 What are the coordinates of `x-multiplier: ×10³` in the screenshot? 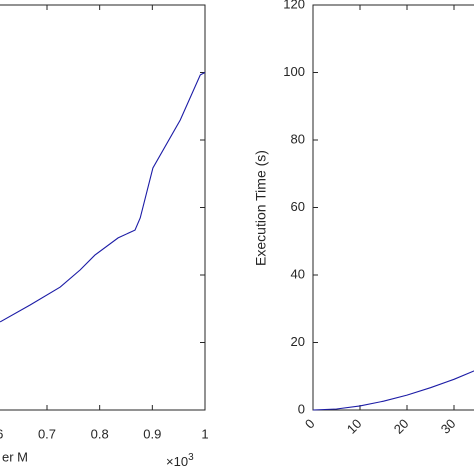 It's located at (180, 461).